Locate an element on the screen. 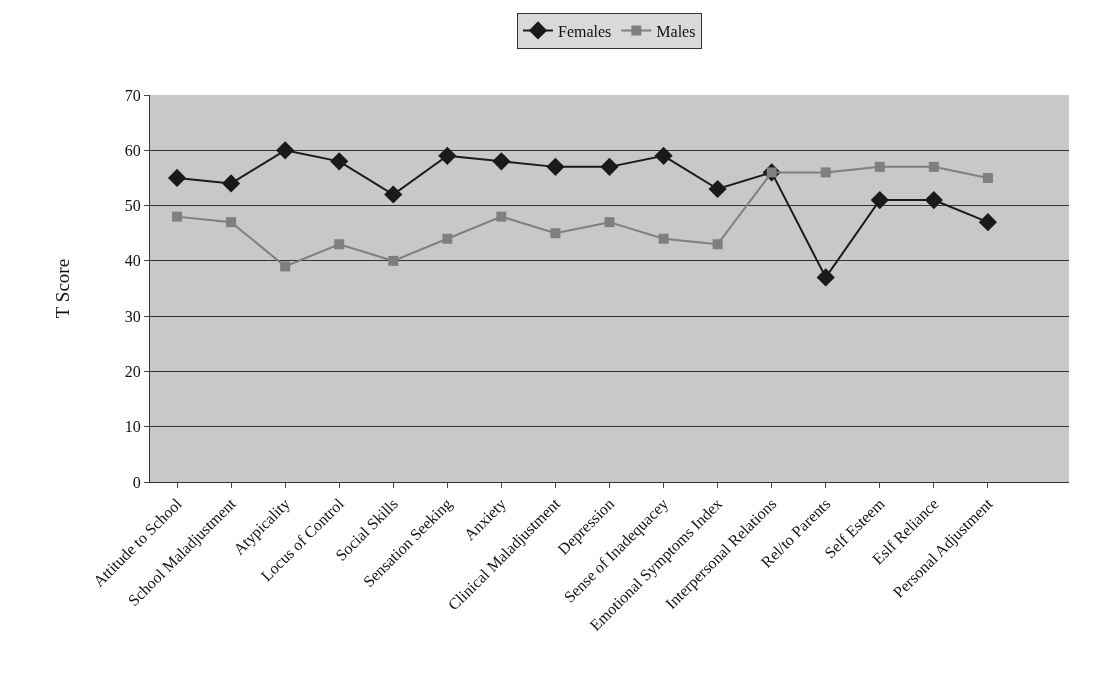  y-axis-title: T Score is located at coordinates (62, 288).